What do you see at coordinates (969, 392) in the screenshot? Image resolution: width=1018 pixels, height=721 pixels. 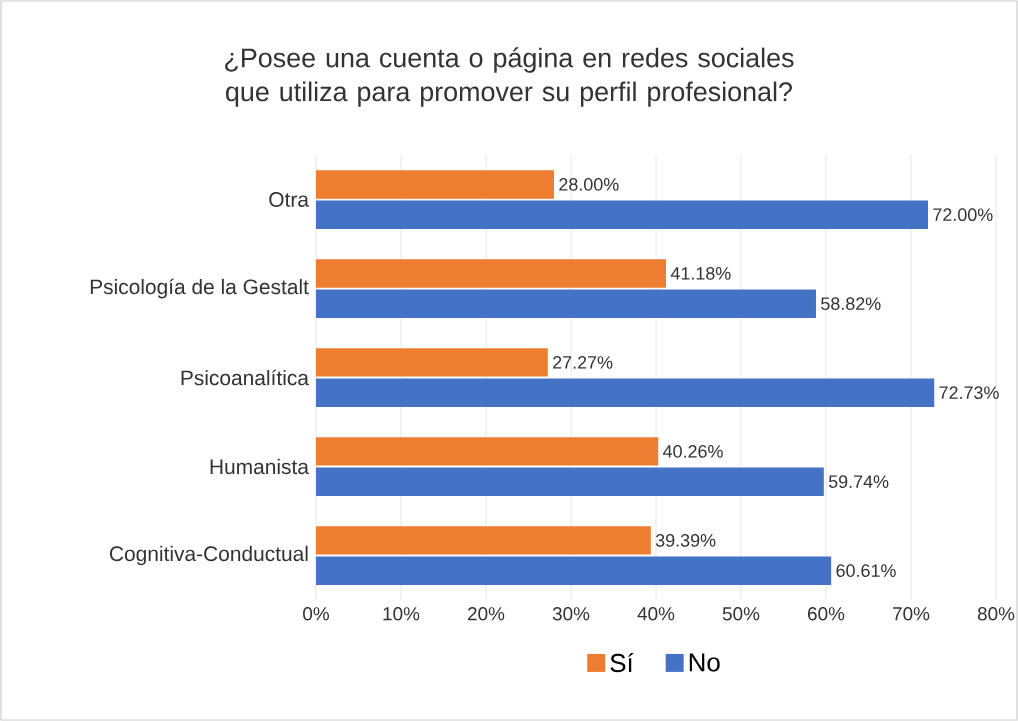 I see `data-label: 72.73%` at bounding box center [969, 392].